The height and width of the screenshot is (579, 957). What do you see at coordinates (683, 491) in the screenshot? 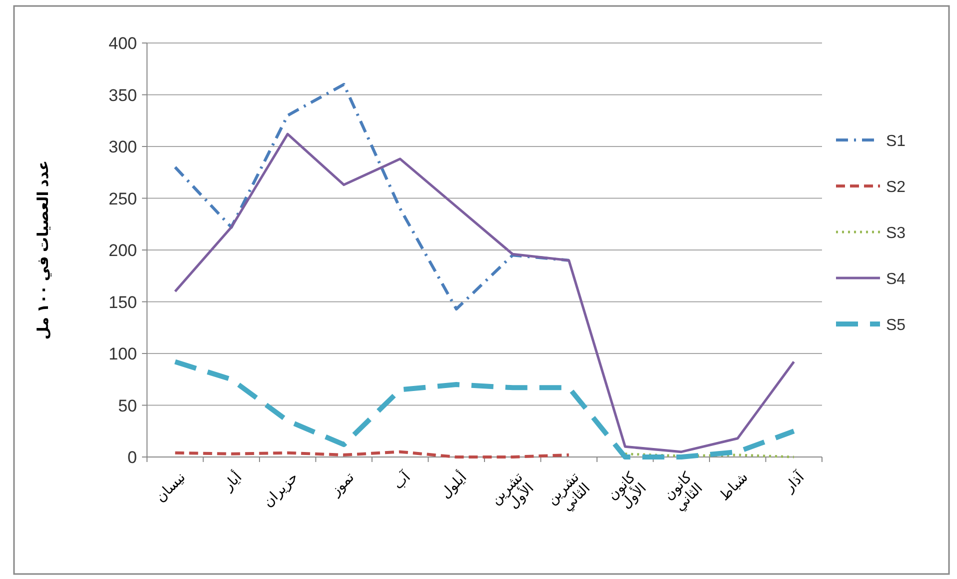
I see `x-tick-label: كانون الثاني` at bounding box center [683, 491].